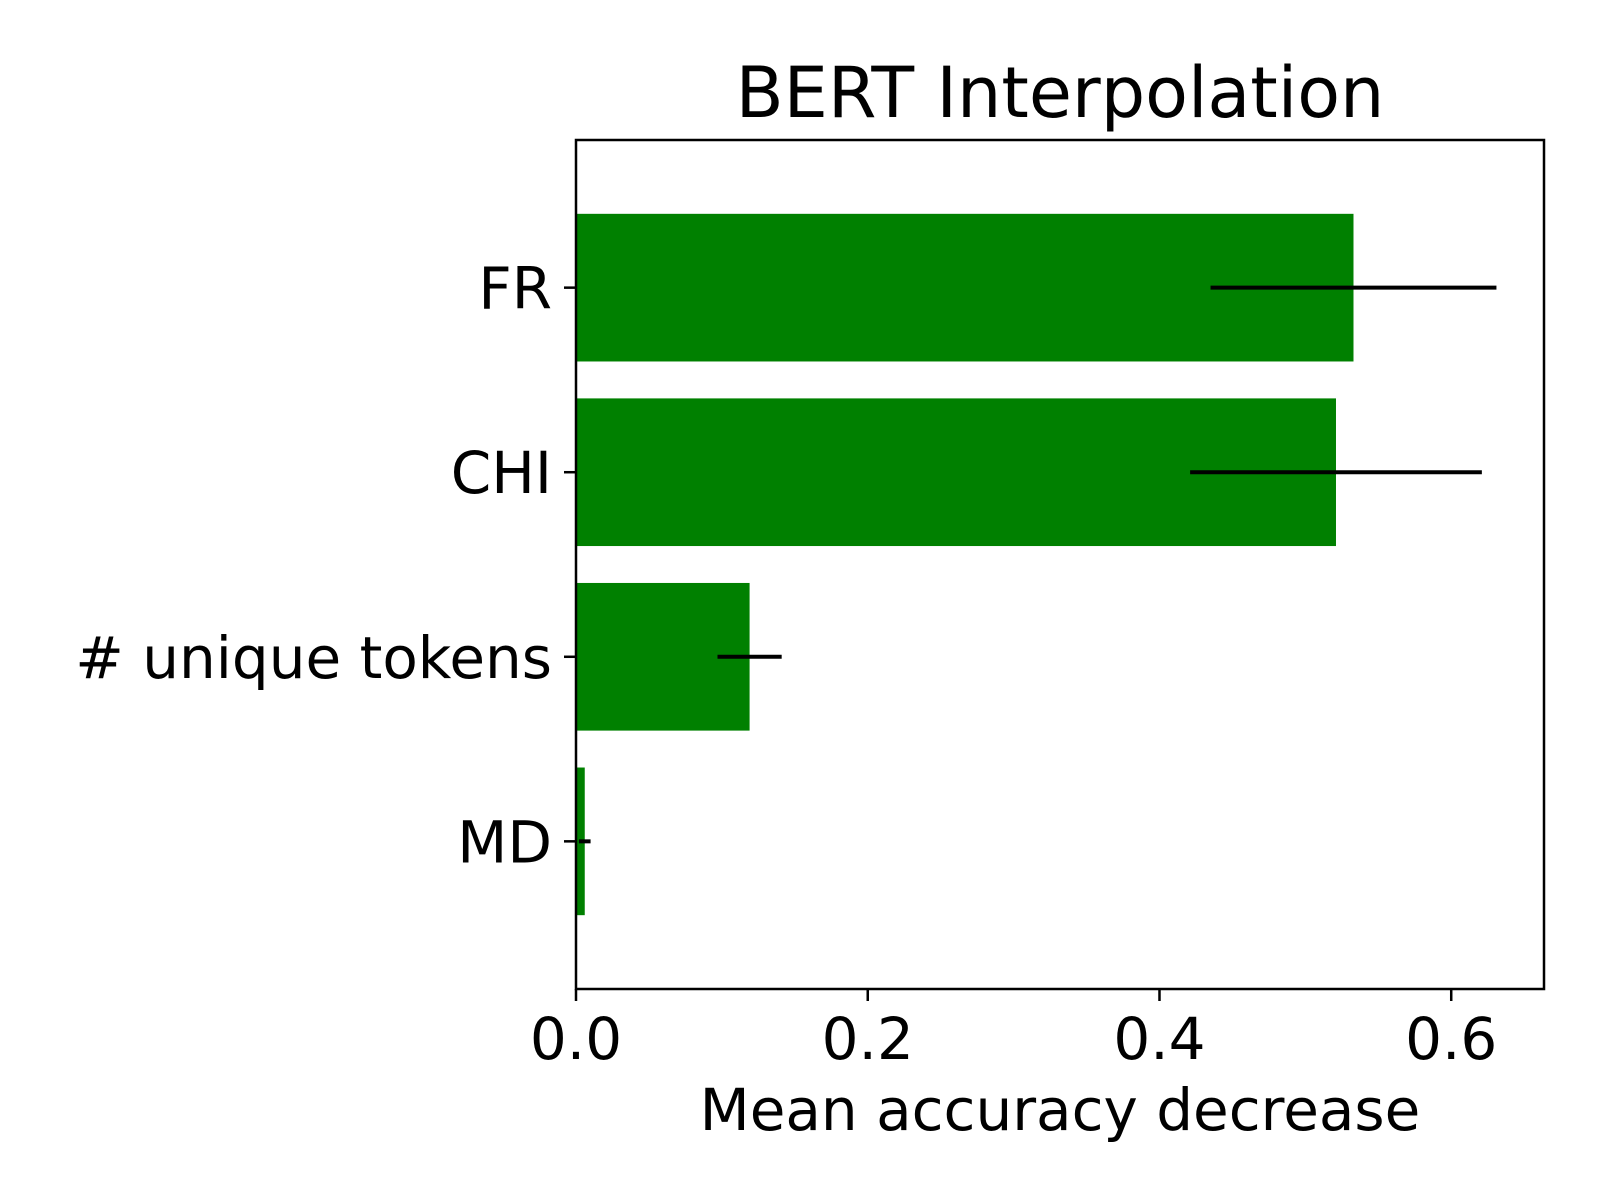 The width and height of the screenshot is (1600, 1204). I want to click on chart-title: BERT Interpolation, so click(1060, 93).